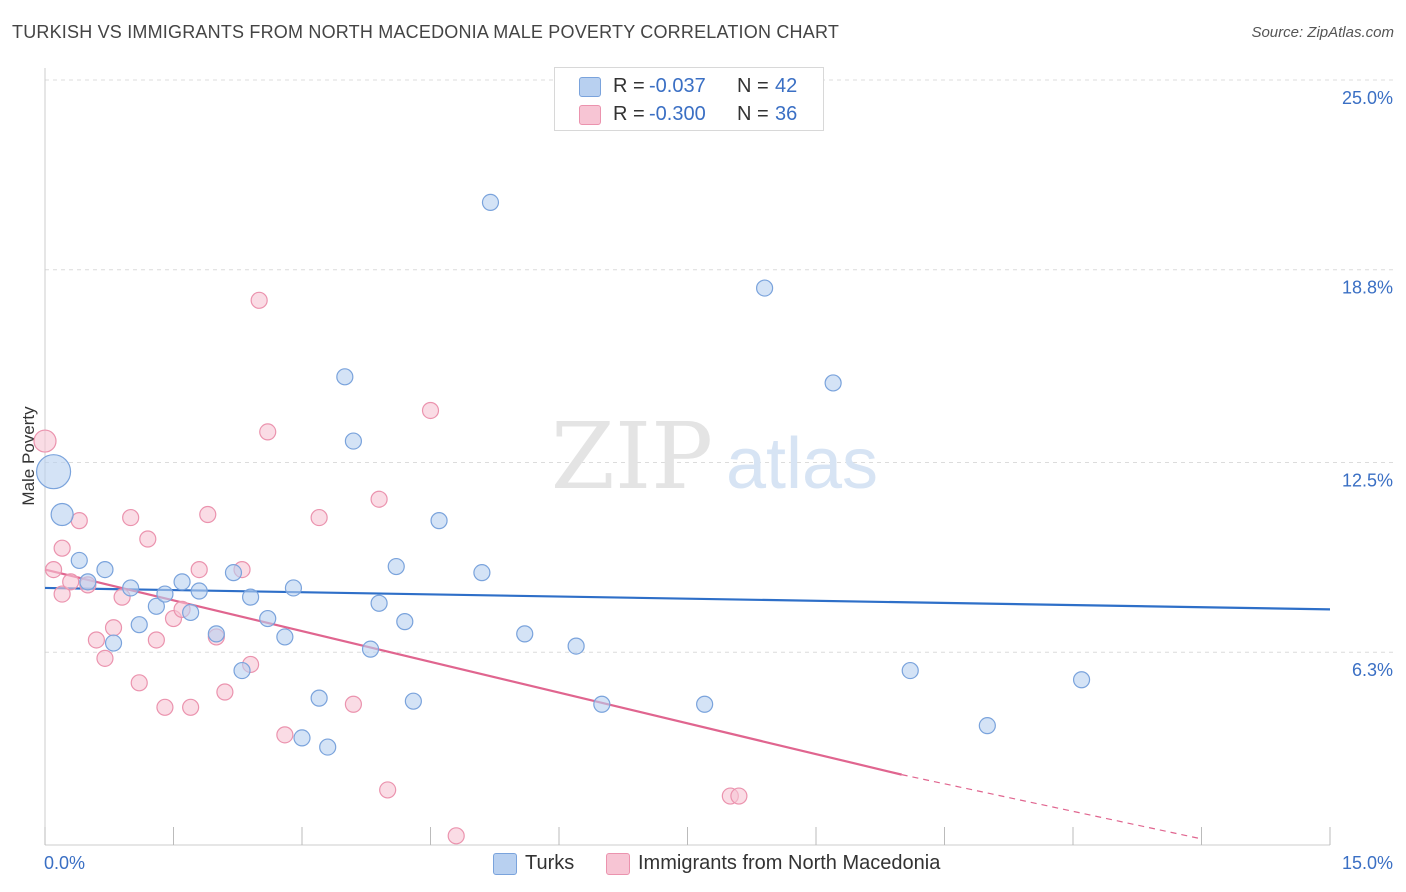 This screenshot has width=1406, height=892. Describe the element at coordinates (1367, 481) in the screenshot. I see `y-tick-label: 12.5%` at that location.